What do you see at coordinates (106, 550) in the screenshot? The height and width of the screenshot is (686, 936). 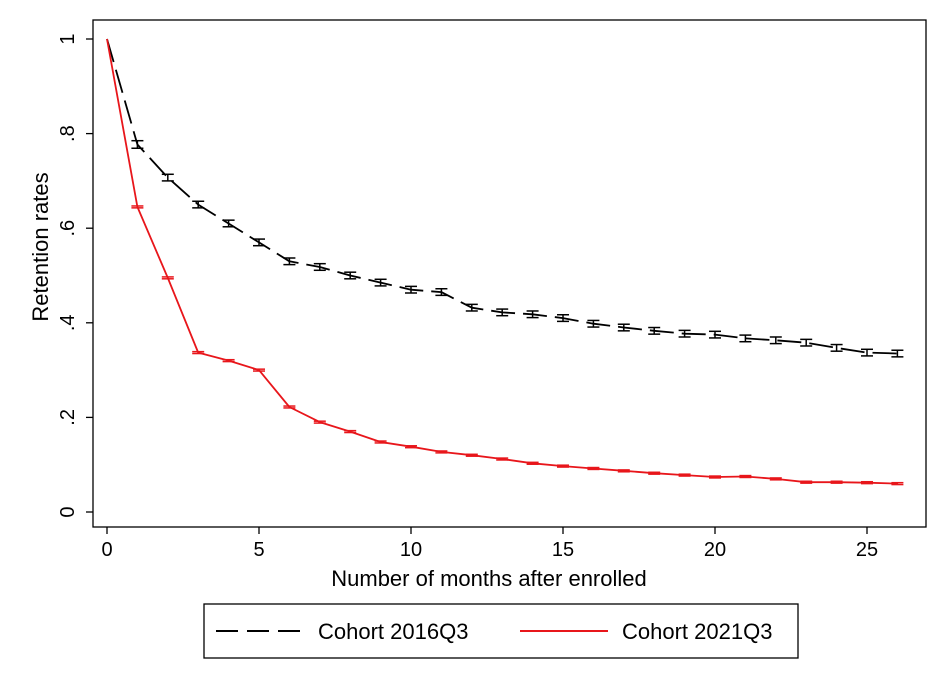 I see `x-tick-label-0: 0` at bounding box center [106, 550].